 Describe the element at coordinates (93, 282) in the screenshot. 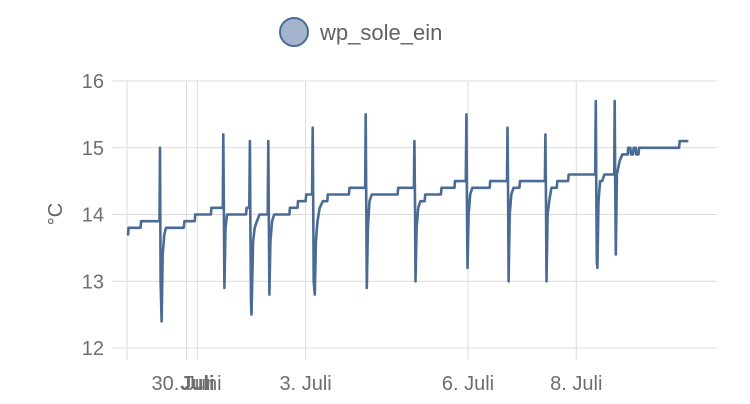

I see `y-tick-label: 13` at that location.